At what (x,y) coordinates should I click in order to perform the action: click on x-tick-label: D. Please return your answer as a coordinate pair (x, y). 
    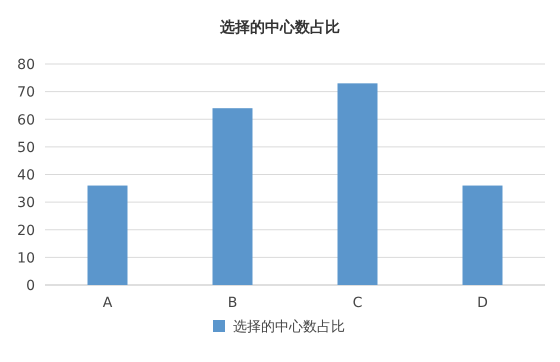
    Looking at the image, I should click on (482, 303).